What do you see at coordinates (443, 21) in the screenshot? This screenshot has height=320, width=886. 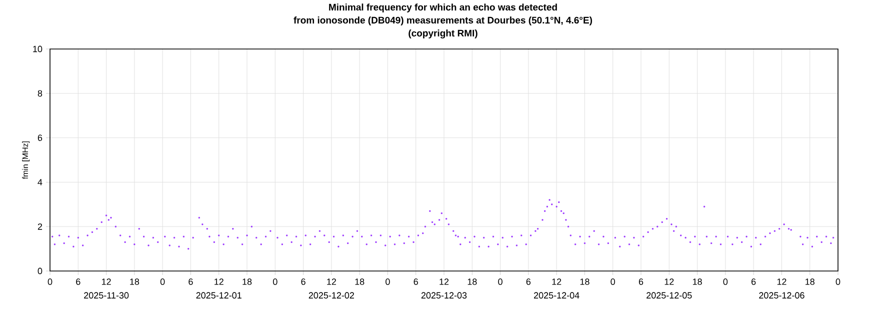 I see `chart-subtitle: from ionosonde (DB049) measurements at Dourbes (50.1°N, 4.6°E)` at bounding box center [443, 21].